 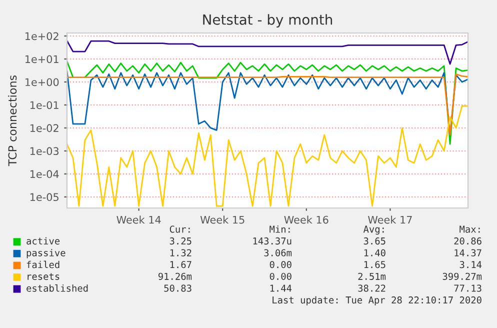 I want to click on text: 91.26m, so click(x=175, y=276).